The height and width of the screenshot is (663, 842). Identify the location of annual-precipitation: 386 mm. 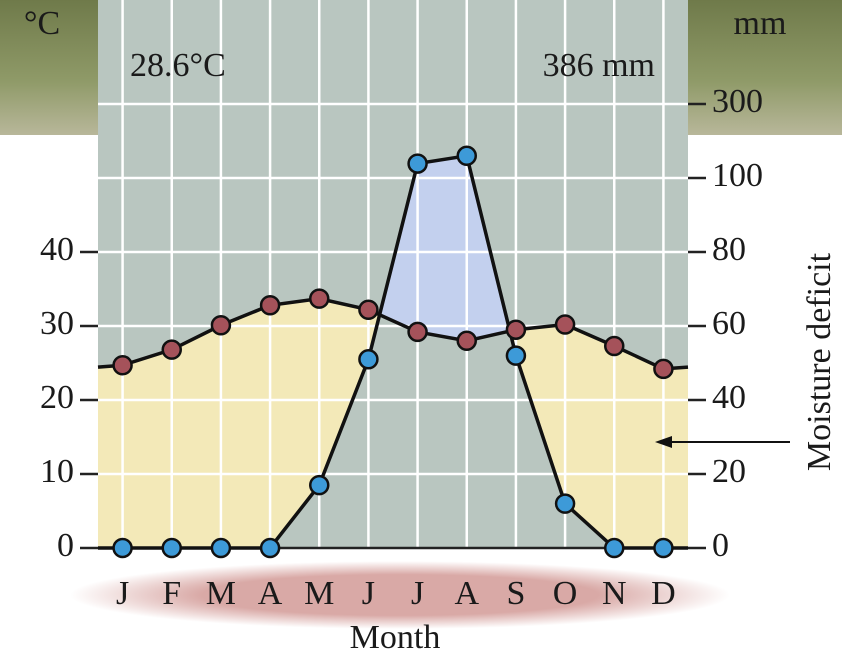
(599, 65).